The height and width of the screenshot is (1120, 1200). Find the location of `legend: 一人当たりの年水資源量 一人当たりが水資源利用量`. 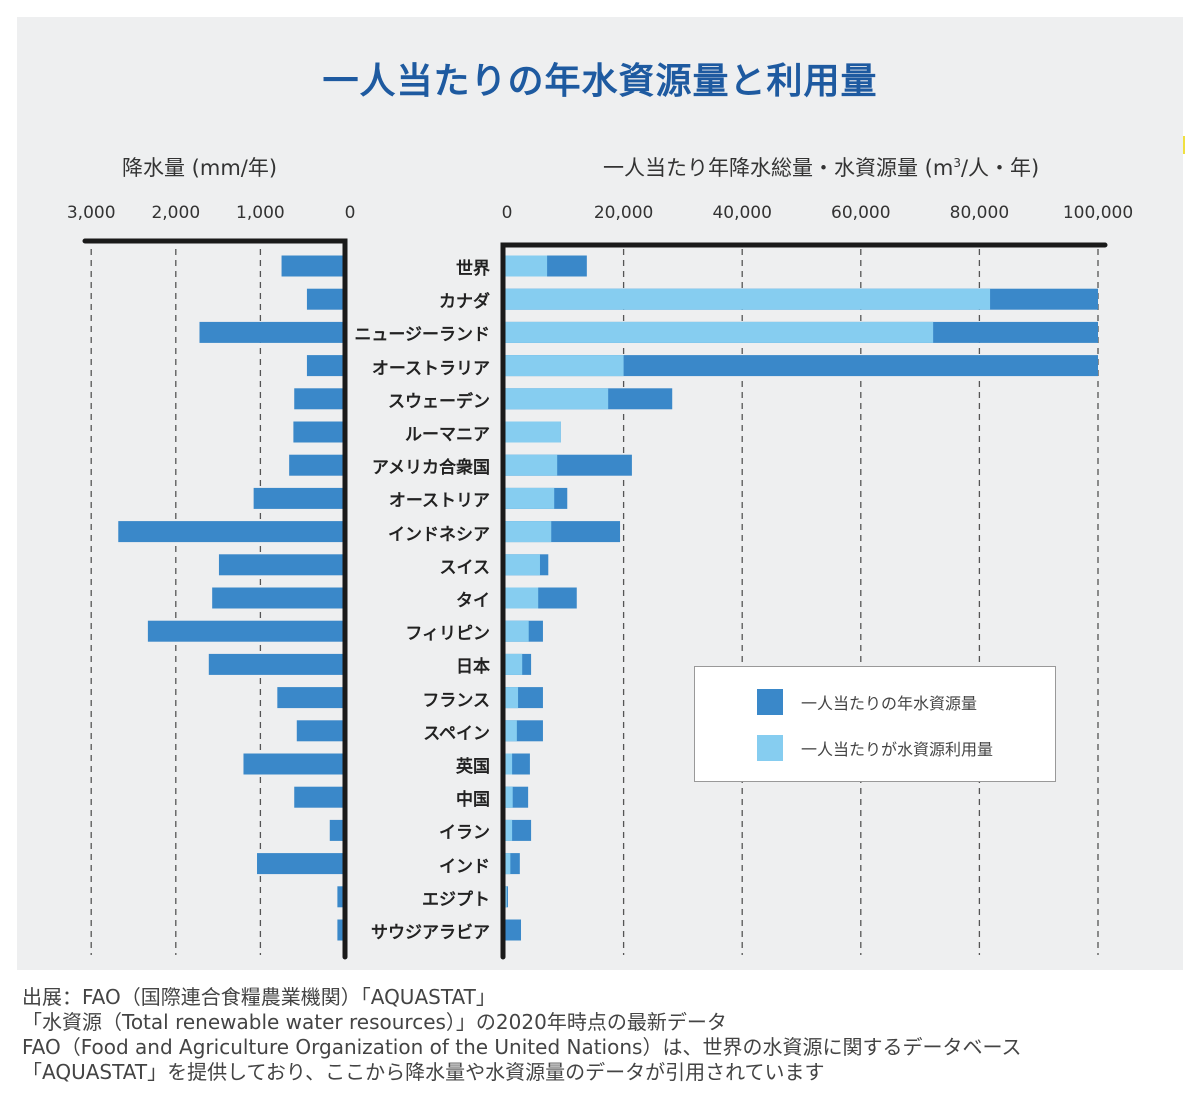

legend: 一人当たりの年水資源量 一人当たりが水資源利用量 is located at coordinates (875, 724).